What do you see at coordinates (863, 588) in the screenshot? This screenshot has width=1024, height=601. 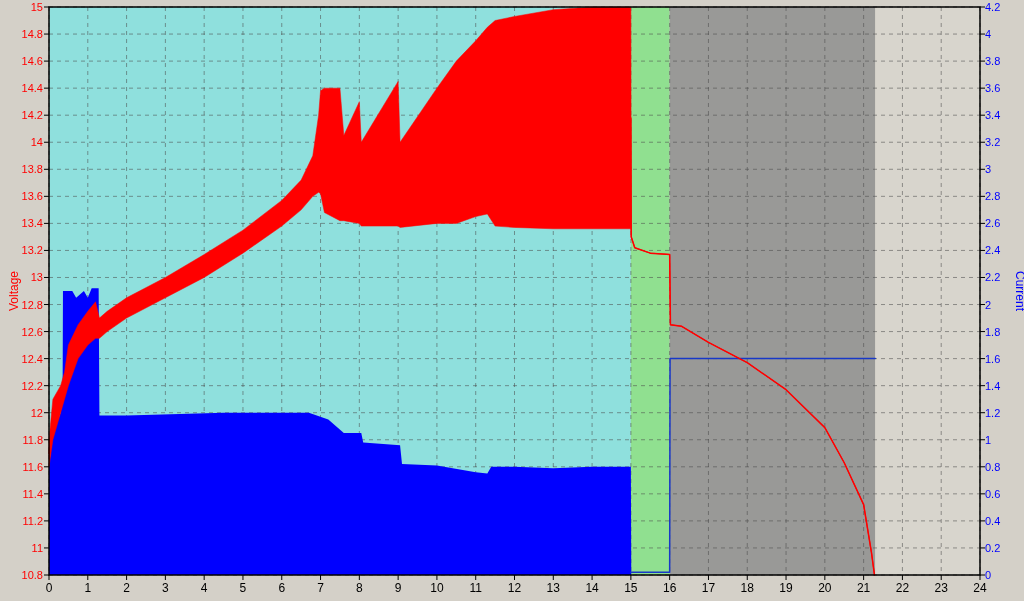 I see `x-tick-label: 21` at bounding box center [863, 588].